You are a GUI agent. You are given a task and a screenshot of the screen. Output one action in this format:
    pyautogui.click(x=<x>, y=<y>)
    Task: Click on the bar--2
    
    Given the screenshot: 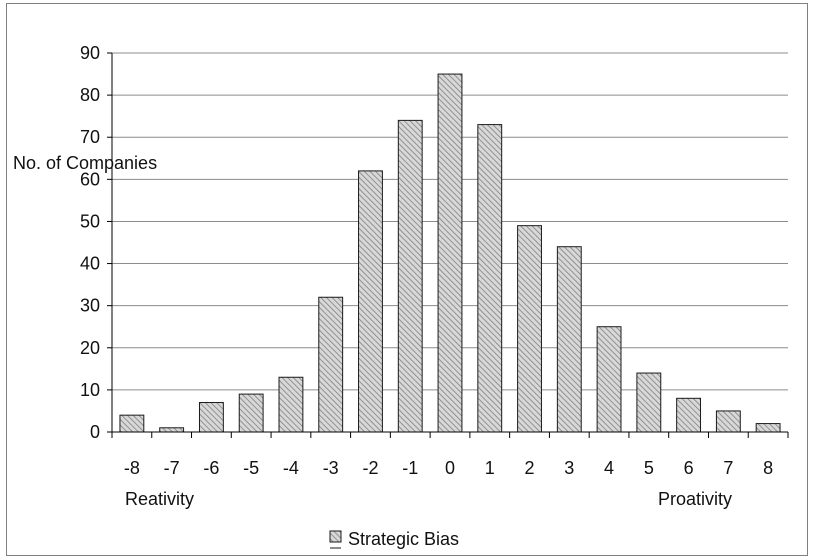 What is the action you would take?
    pyautogui.click(x=370, y=301)
    